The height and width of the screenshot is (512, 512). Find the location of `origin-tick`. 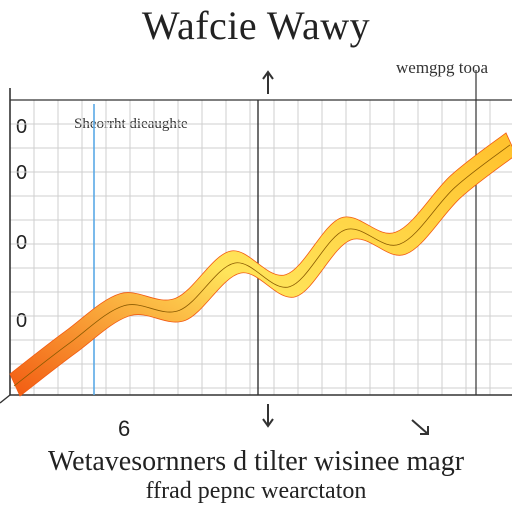

origin-tick is located at coordinates (5, 399).